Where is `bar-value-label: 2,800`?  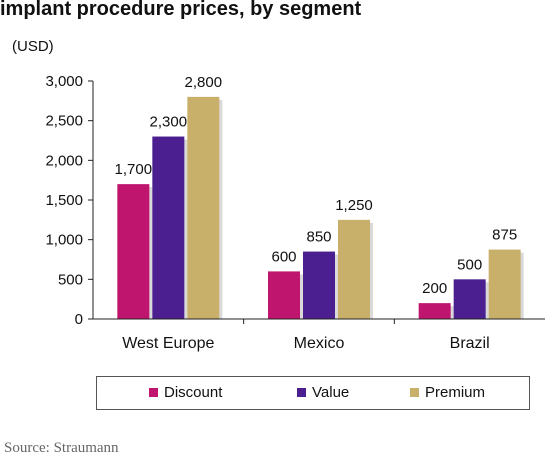
bar-value-label: 2,800 is located at coordinates (204, 82).